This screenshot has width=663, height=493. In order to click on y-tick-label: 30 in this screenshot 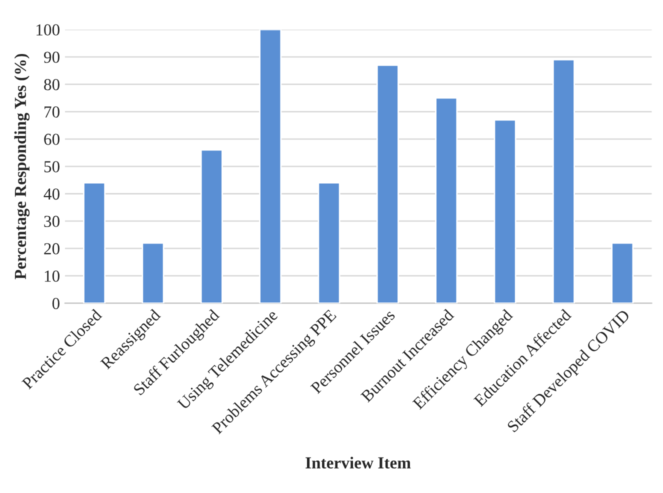, I will do `click(52, 222)`.